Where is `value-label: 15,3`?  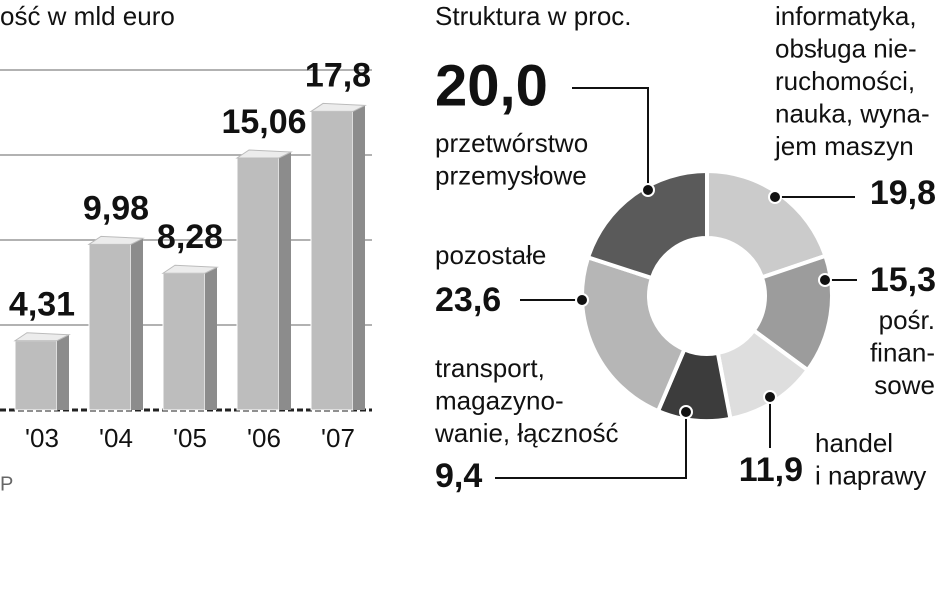
value-label: 15,3 is located at coordinates (903, 280).